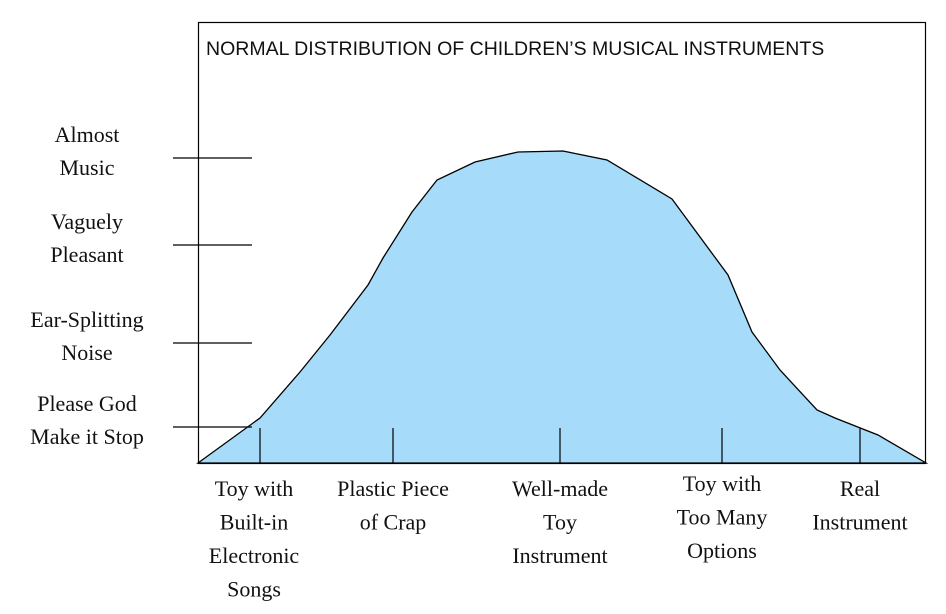 This screenshot has height=614, width=946. What do you see at coordinates (393, 488) in the screenshot?
I see `x-label: Plastic Piece` at bounding box center [393, 488].